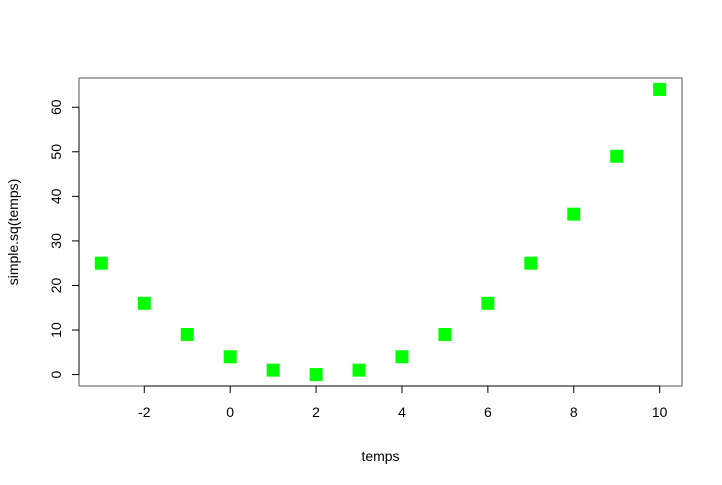  I want to click on x-tick-label: 2, so click(316, 412).